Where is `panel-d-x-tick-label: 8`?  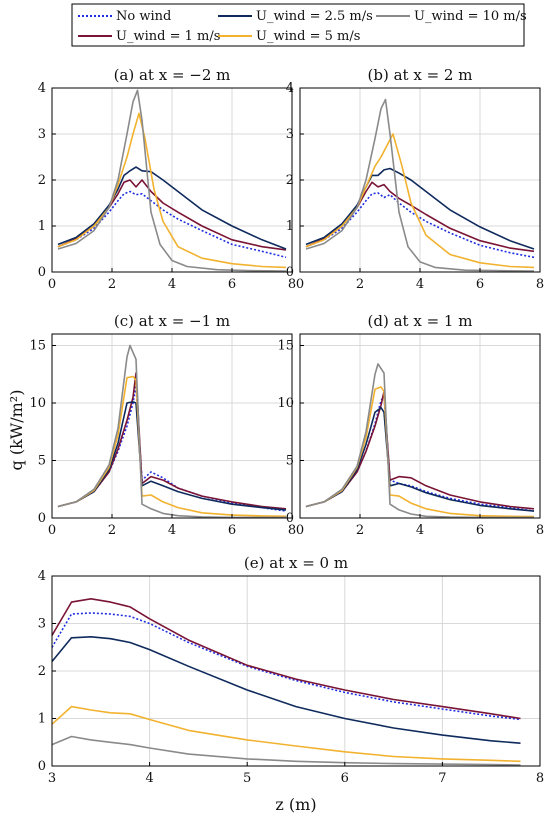 panel-d-x-tick-label: 8 is located at coordinates (540, 530).